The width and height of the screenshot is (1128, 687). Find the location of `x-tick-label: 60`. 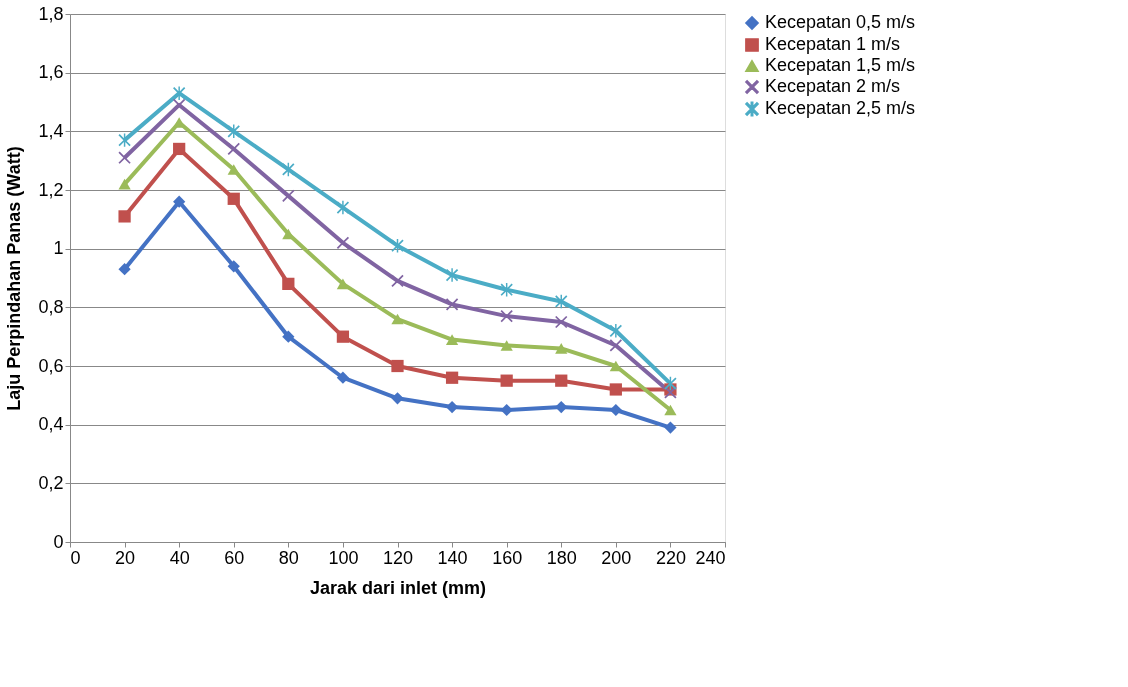

x-tick-label: 60 is located at coordinates (234, 557).